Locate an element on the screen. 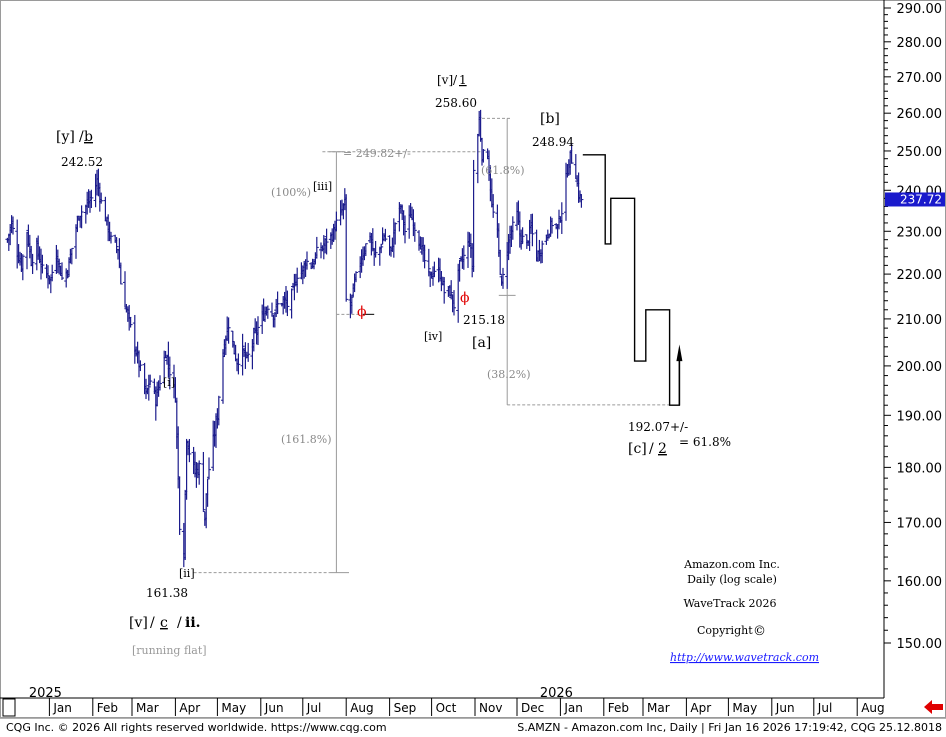 The image size is (946, 737). y-tick-label: 270.00 is located at coordinates (920, 78).